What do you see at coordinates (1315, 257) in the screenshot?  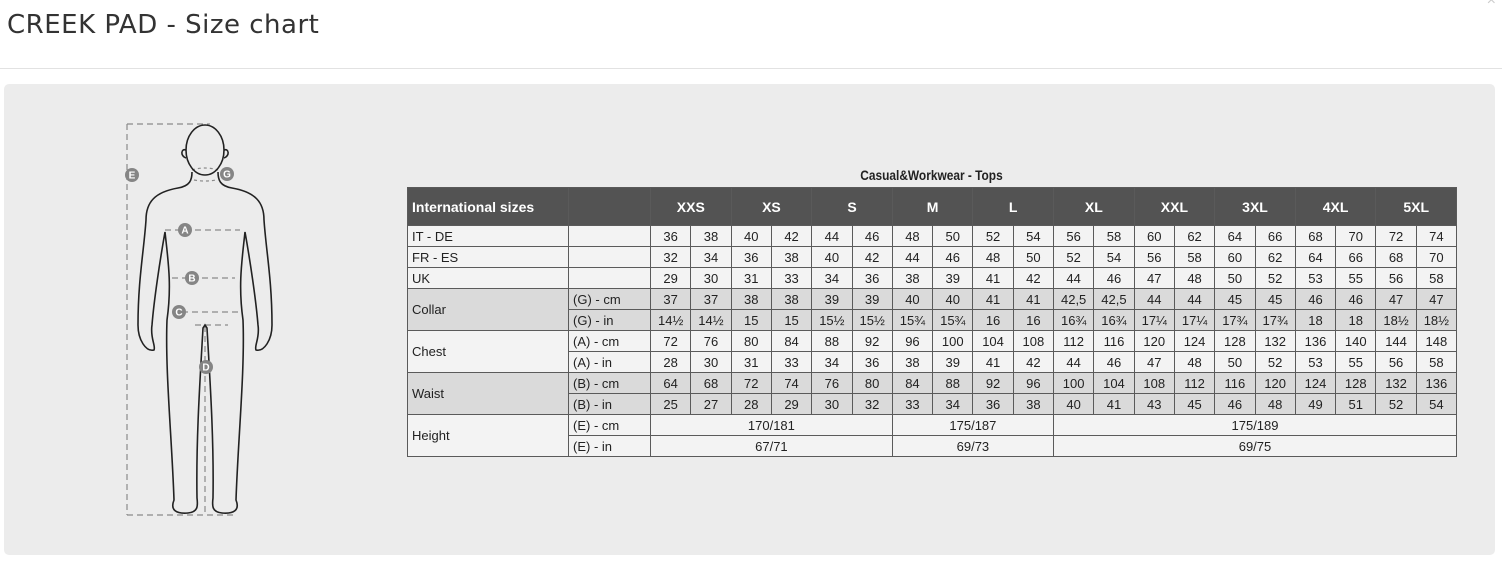 I see `size-value-cell: 64` at bounding box center [1315, 257].